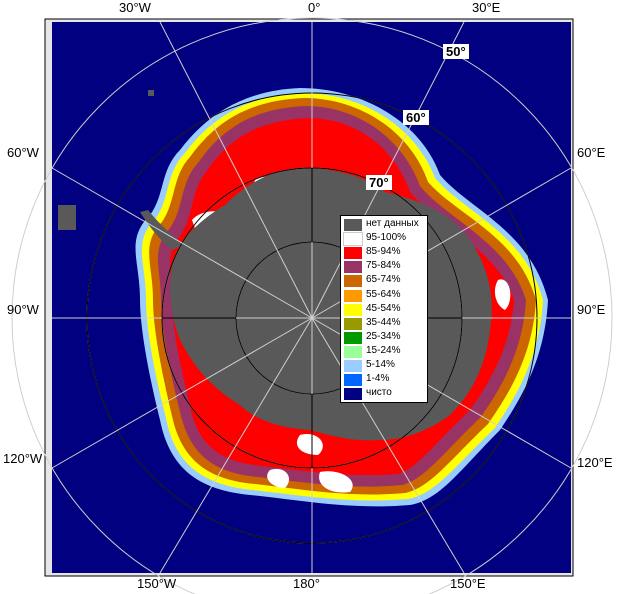 The image size is (617, 594). I want to click on legend-item: 15-24%, so click(386, 351).